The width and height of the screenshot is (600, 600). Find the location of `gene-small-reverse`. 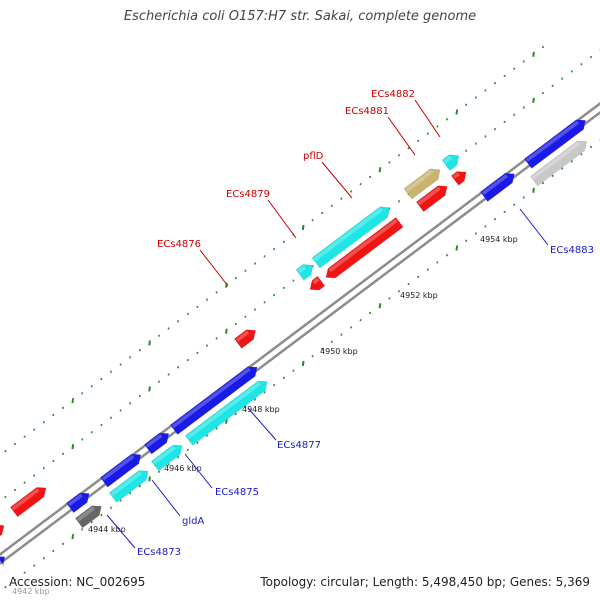

gene-small-reverse is located at coordinates (317, 283).